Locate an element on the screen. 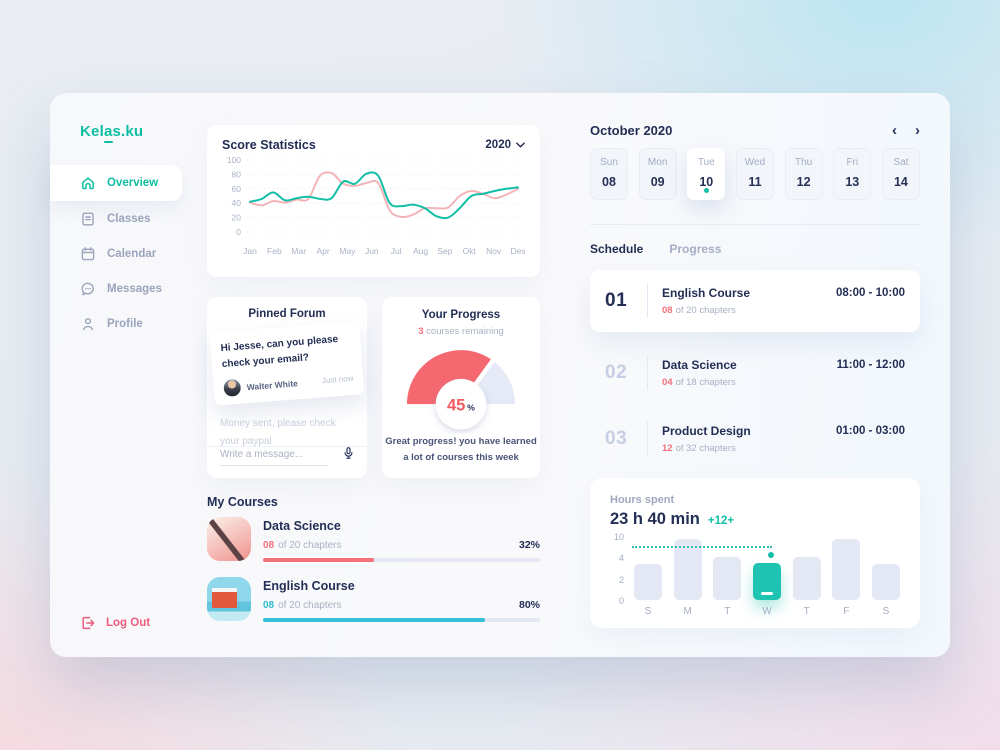  calendar-day-name: Tue is located at coordinates (706, 162).